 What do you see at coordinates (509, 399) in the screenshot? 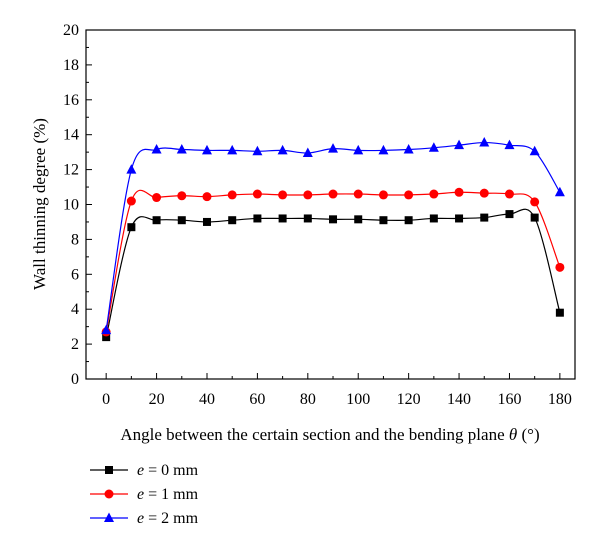
I see `x-tick-label: 160` at bounding box center [509, 399].